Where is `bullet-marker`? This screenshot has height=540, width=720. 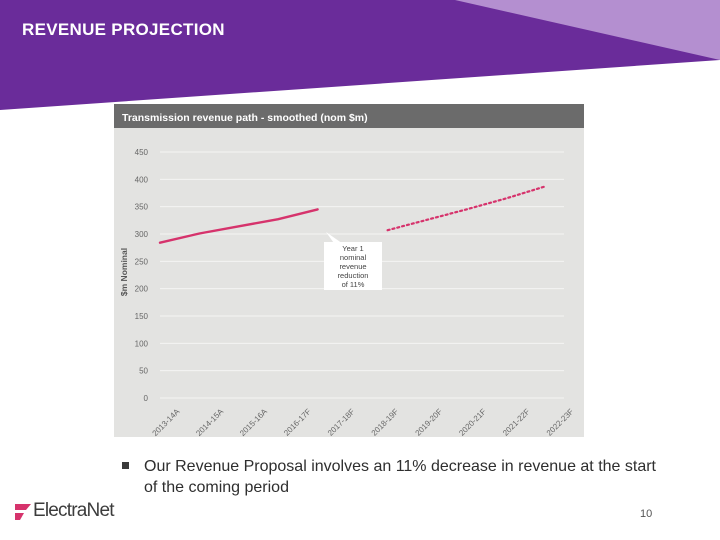 bullet-marker is located at coordinates (125, 465).